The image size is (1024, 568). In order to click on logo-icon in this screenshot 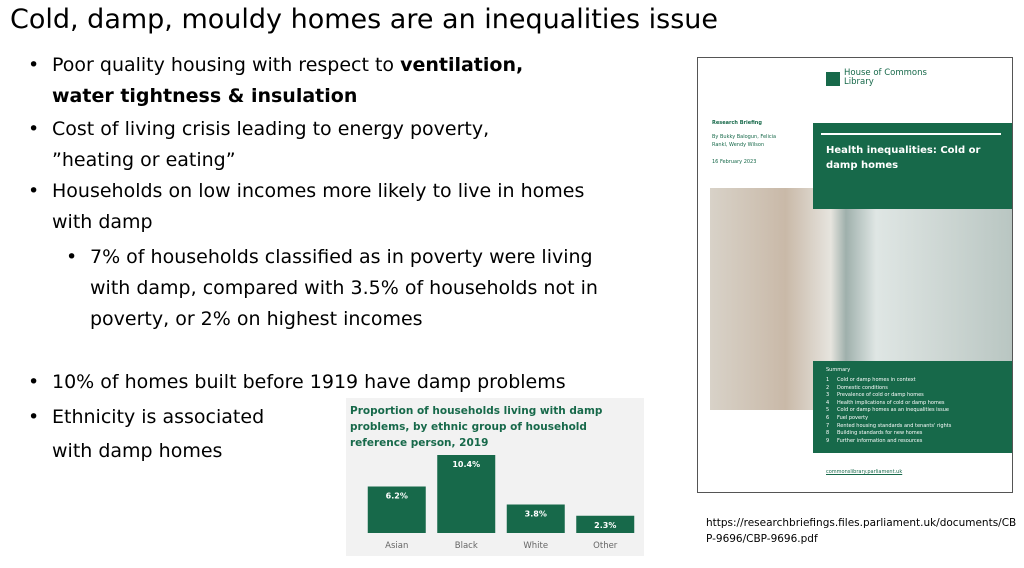, I will do `click(833, 79)`.